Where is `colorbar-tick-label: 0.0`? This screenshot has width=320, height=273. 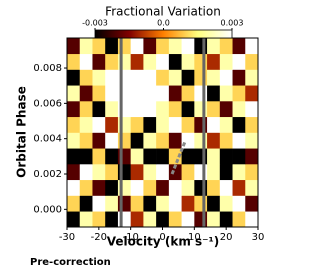
colorbar-tick-label: 0.0 is located at coordinates (163, 23).